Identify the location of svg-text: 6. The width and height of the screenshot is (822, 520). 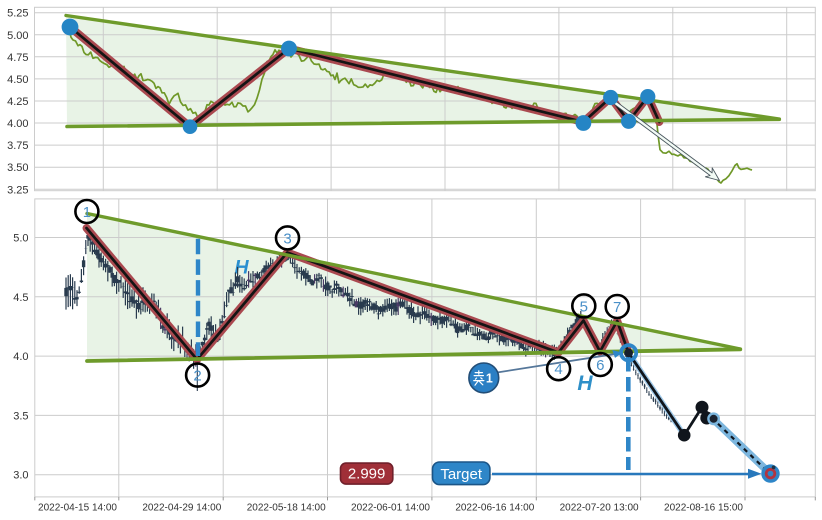
(600, 365).